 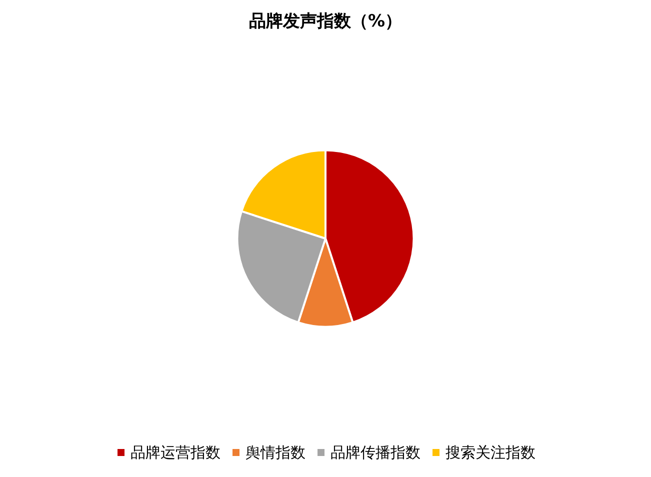 What do you see at coordinates (175, 453) in the screenshot?
I see `legend-label: 品牌运营指数` at bounding box center [175, 453].